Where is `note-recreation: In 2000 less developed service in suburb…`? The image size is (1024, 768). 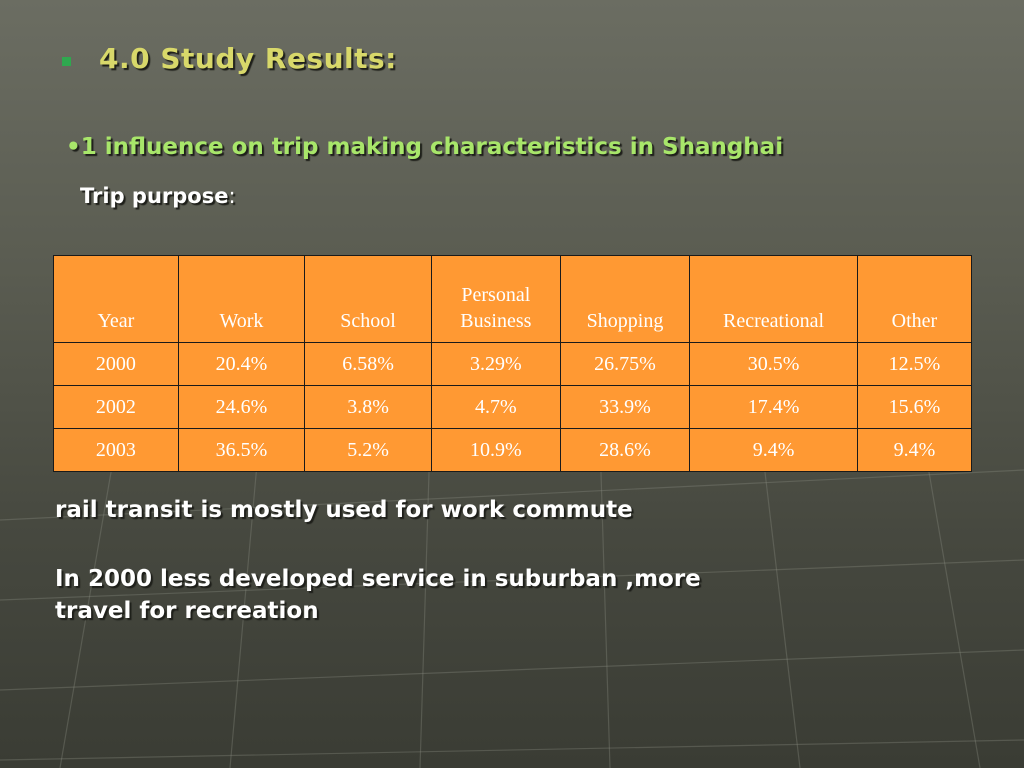
note-recreation: In 2000 less developed service in suburb… is located at coordinates (465, 595).